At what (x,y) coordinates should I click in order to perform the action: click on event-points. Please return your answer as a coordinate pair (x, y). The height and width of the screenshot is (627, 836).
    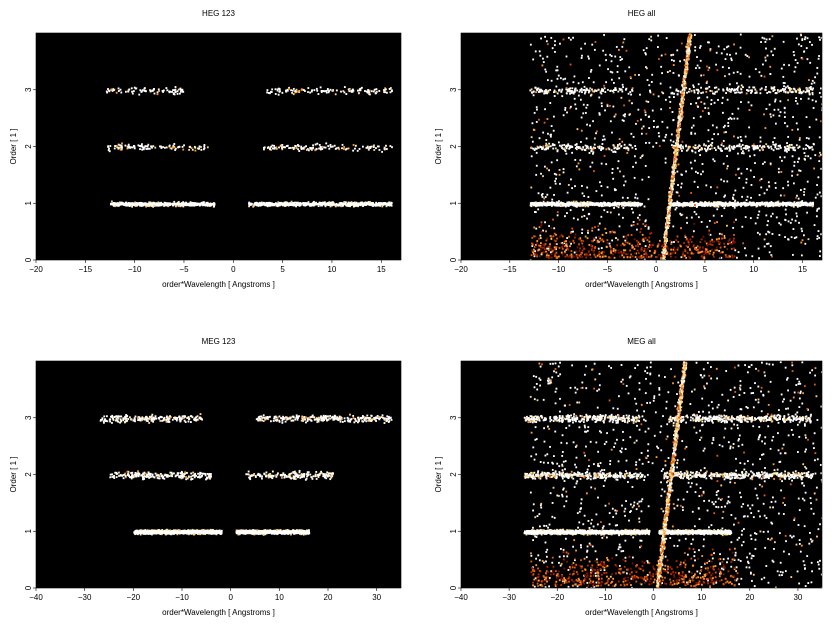
    Looking at the image, I should click on (675, 146).